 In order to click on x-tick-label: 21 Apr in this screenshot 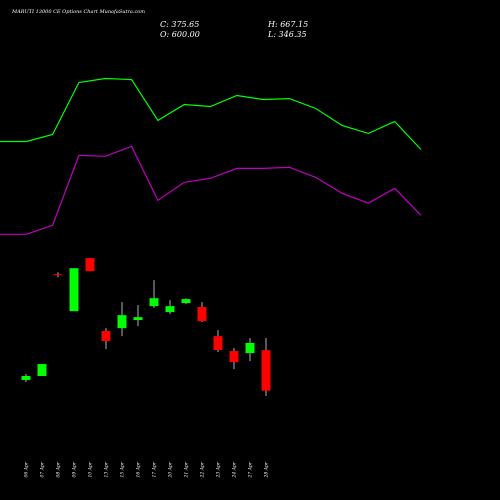, I will do `click(187, 469)`.